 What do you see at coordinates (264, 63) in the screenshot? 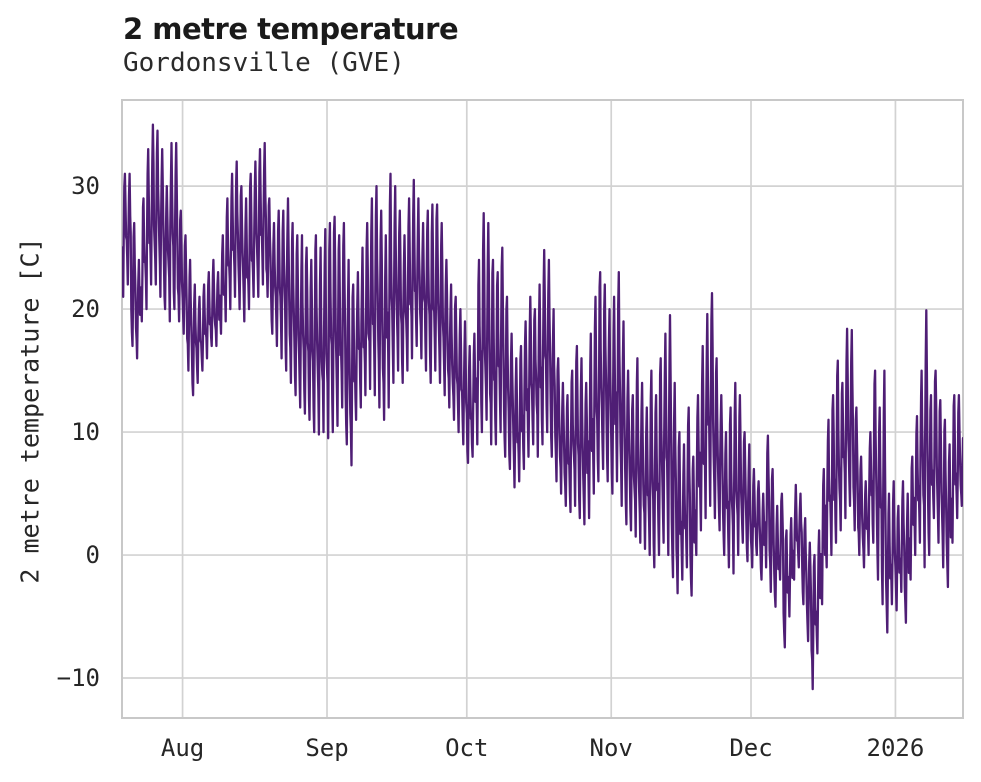
I see `chart-subtitle: Gordonsville (GVE)` at bounding box center [264, 63].